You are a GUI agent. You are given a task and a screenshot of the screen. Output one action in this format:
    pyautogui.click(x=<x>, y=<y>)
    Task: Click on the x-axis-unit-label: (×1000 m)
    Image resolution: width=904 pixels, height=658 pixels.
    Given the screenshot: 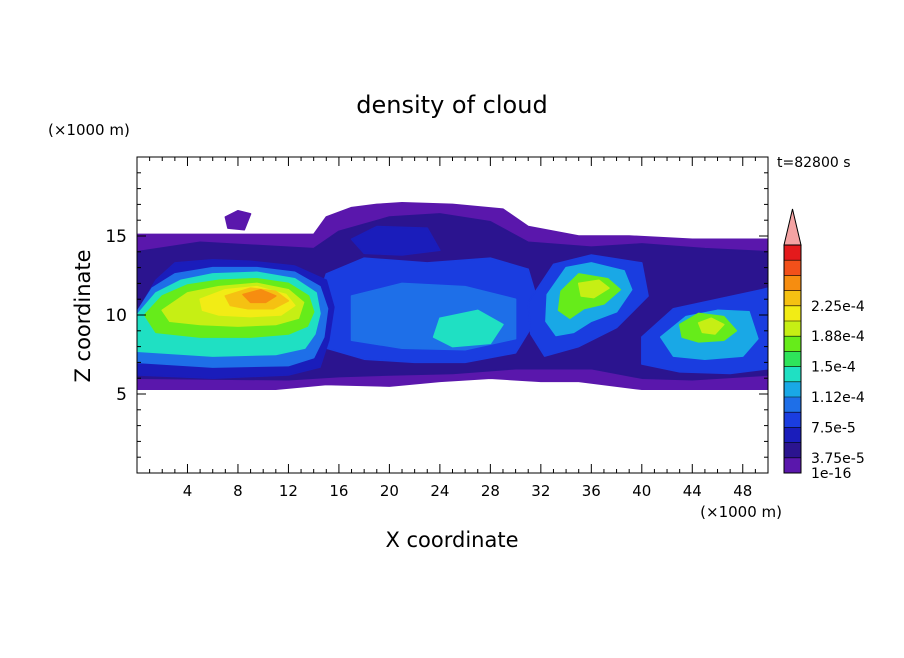 What is the action you would take?
    pyautogui.click(x=741, y=512)
    